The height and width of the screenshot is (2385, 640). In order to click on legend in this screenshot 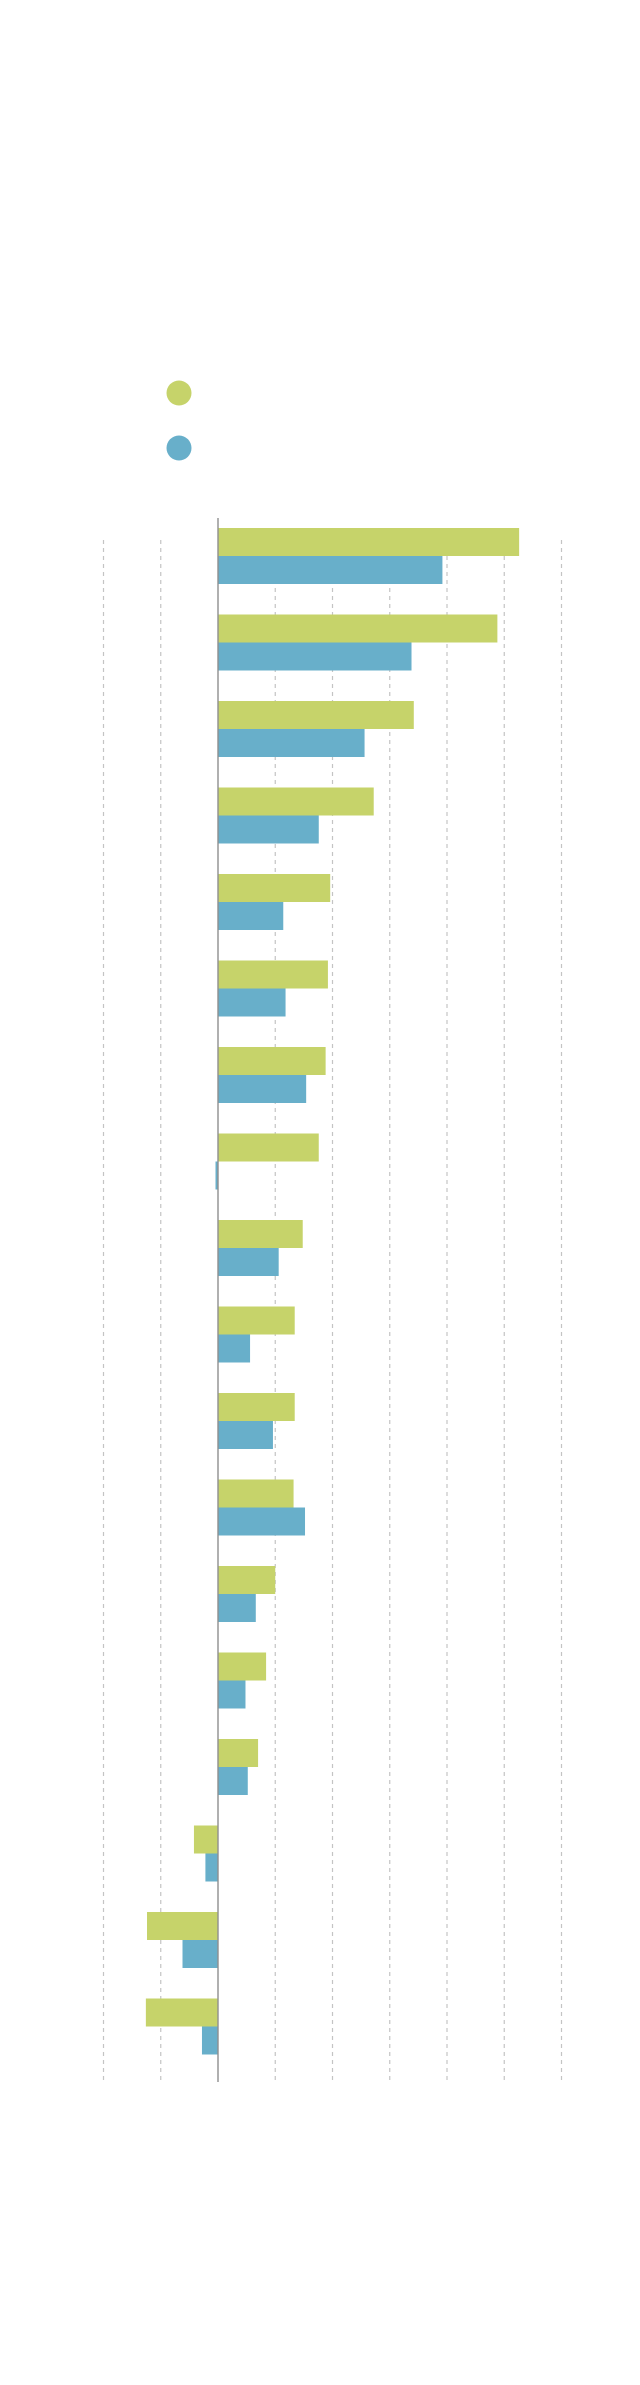, I will do `click(179, 420)`.